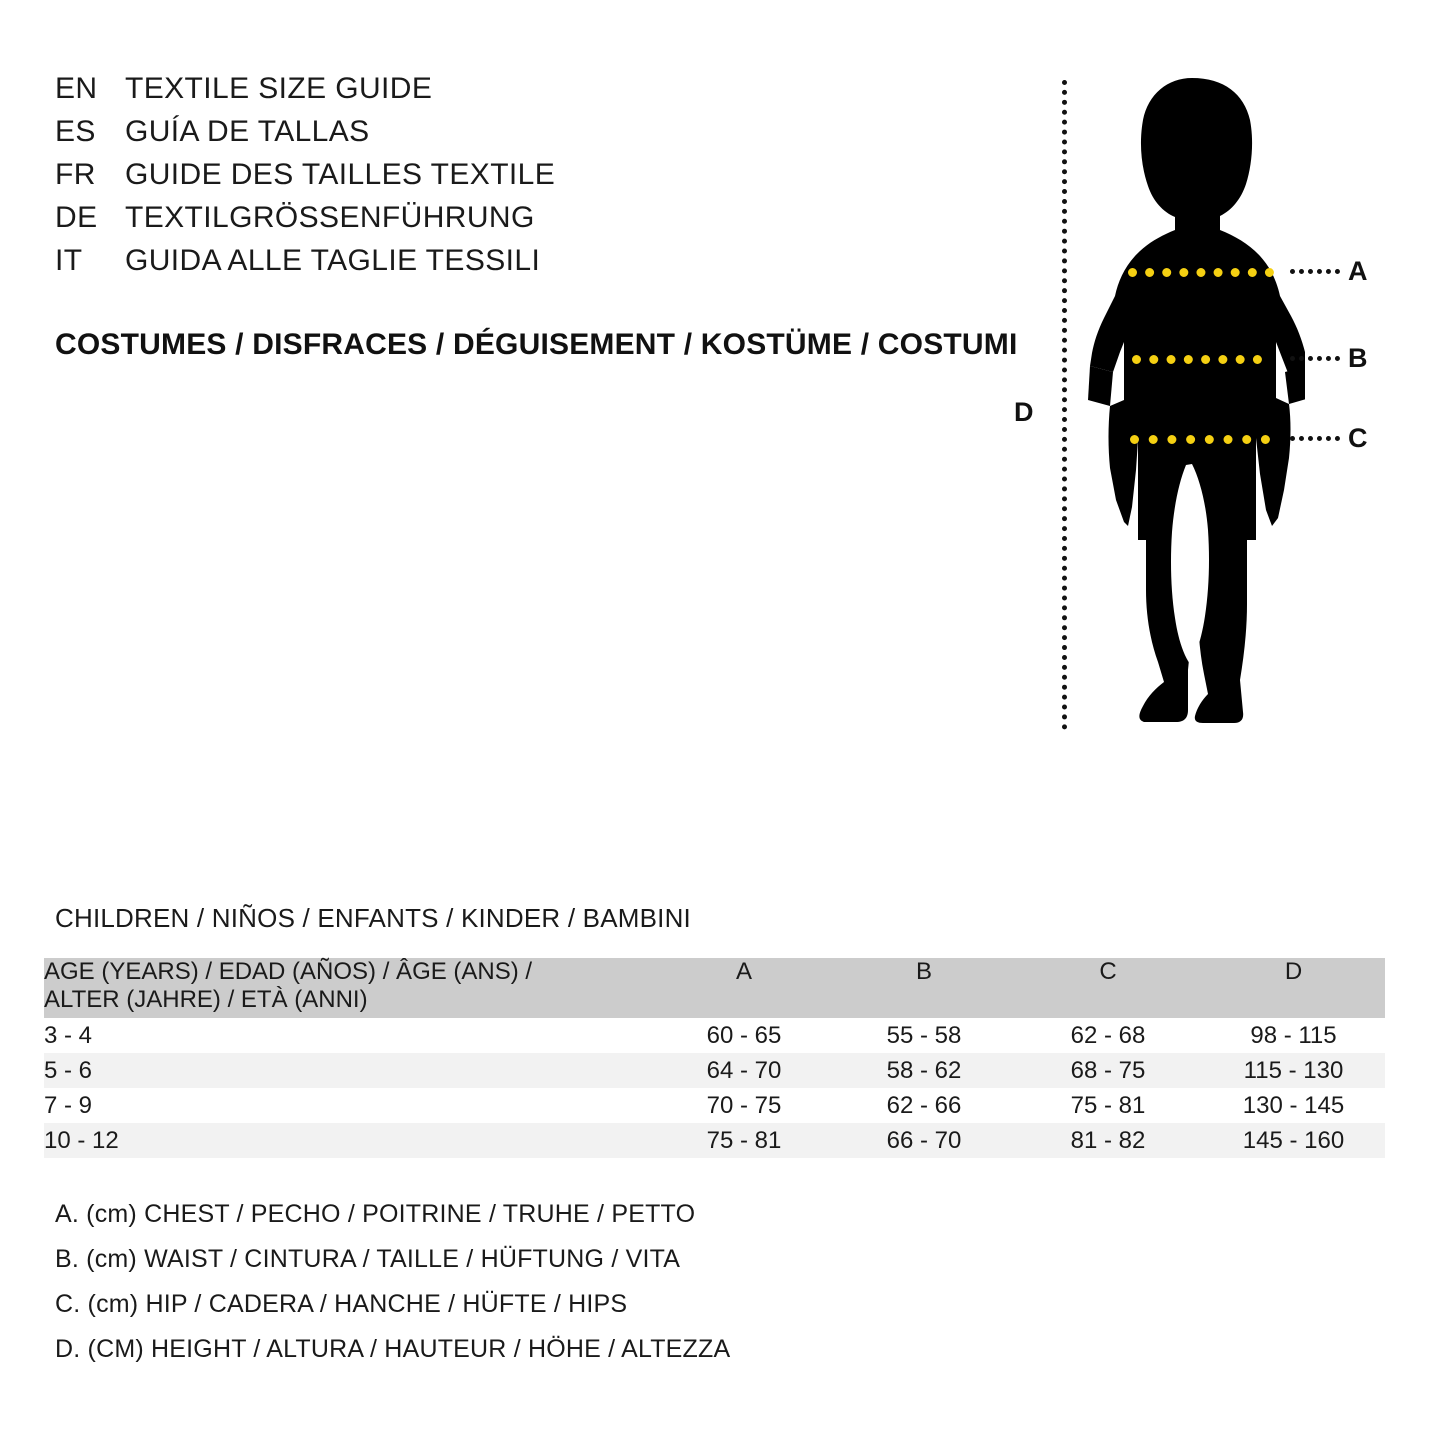 The image size is (1445, 1444). Describe the element at coordinates (75, 131) in the screenshot. I see `language-code-es: ES` at that location.